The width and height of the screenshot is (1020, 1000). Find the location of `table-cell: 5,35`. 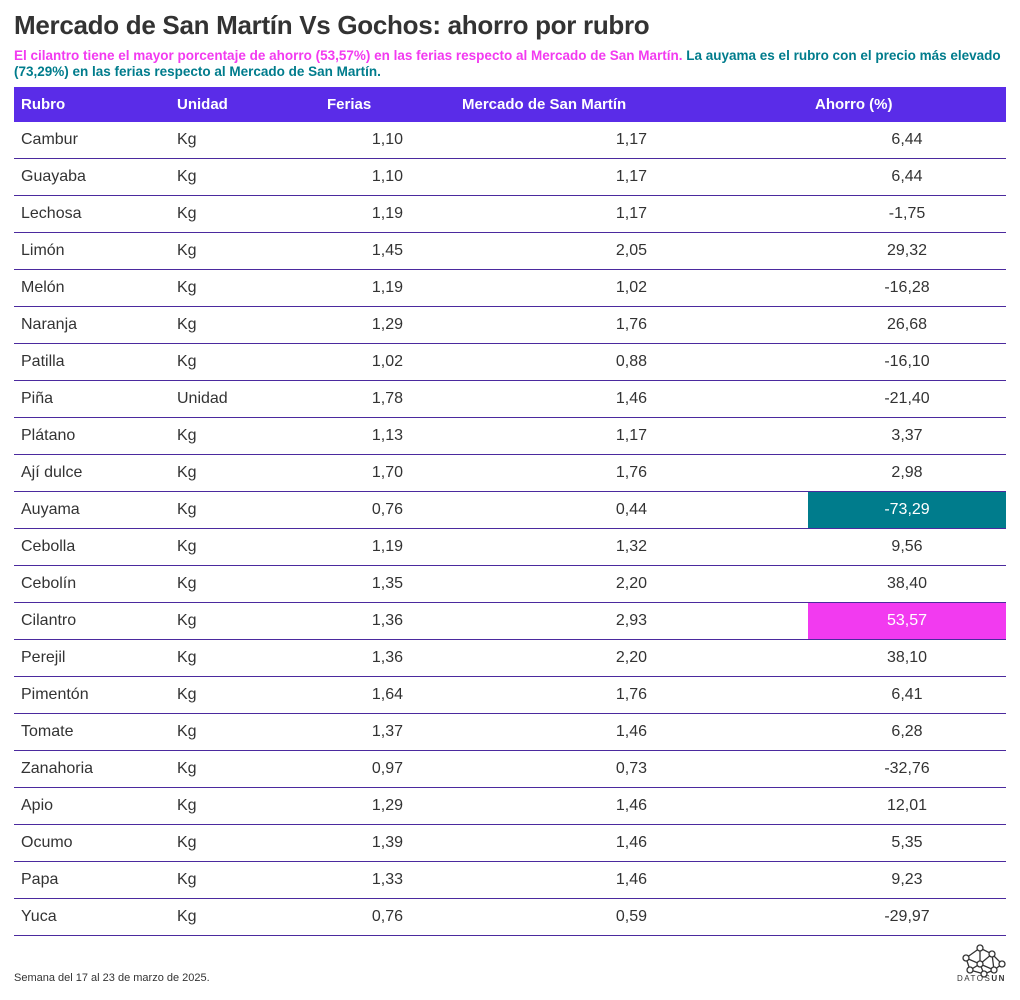

table-cell: 5,35 is located at coordinates (907, 843).